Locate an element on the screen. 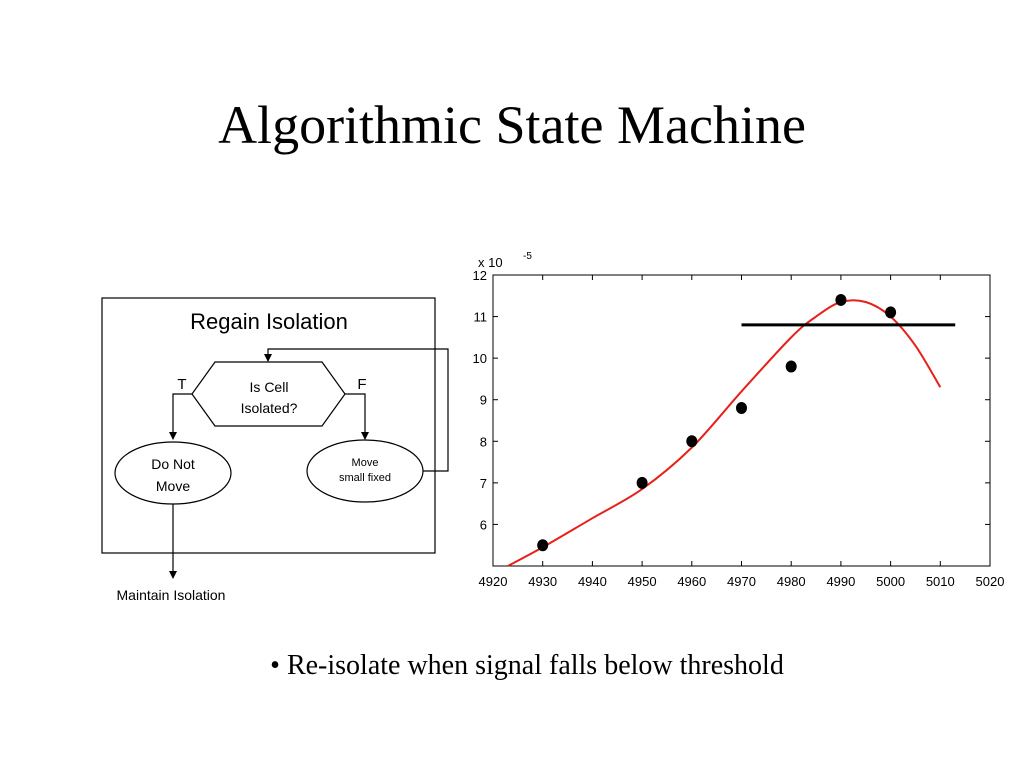 Image resolution: width=1024 pixels, height=768 pixels. x-tick-label: 4980 is located at coordinates (791, 581).